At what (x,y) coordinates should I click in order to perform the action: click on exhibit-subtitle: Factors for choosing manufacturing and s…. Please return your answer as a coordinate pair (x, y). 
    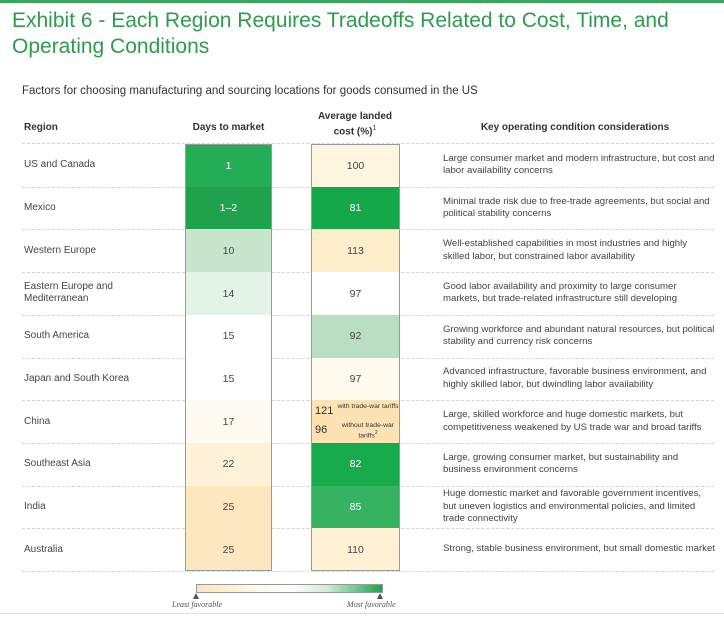
    Looking at the image, I should click on (250, 91).